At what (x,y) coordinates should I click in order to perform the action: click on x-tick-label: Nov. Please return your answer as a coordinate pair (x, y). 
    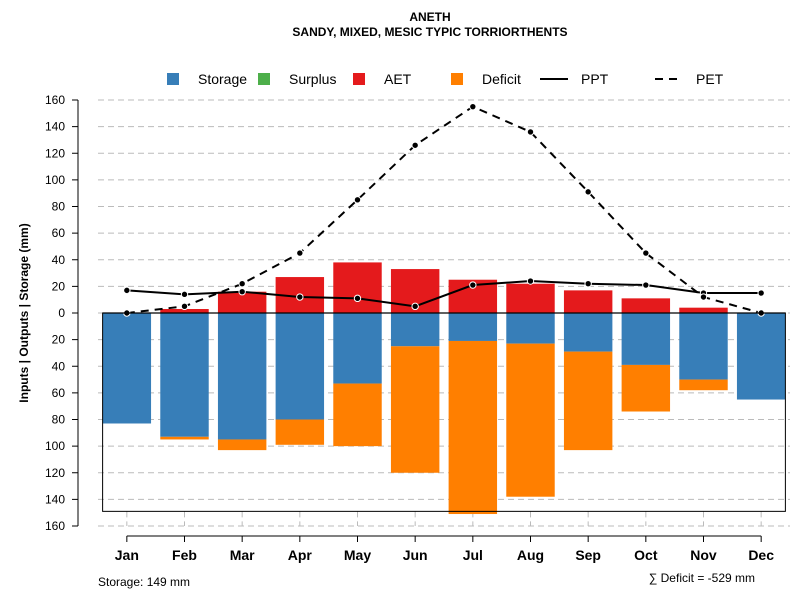
    Looking at the image, I should click on (703, 555).